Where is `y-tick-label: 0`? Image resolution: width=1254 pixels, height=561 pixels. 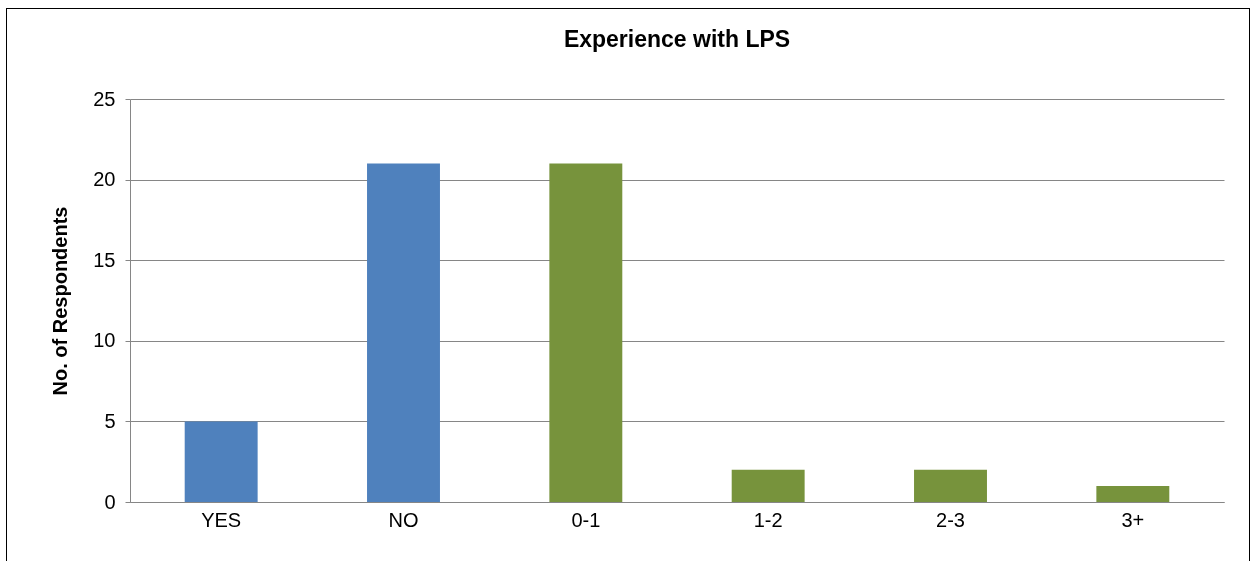
y-tick-label: 0 is located at coordinates (110, 501).